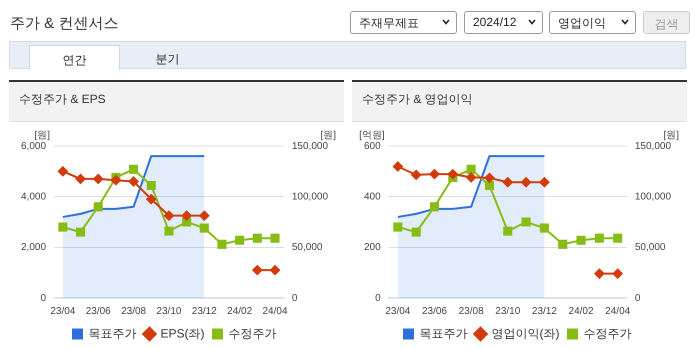 The height and width of the screenshot is (349, 695). Describe the element at coordinates (526, 333) in the screenshot. I see `legend-label: 영업이익(좌)` at that location.